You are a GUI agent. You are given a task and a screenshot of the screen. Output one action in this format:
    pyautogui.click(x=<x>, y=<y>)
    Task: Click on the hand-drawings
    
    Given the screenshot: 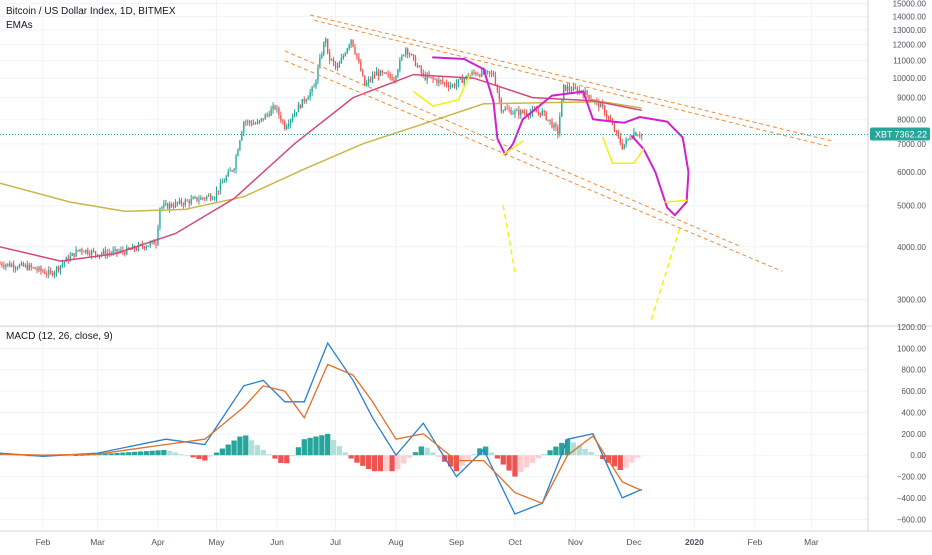 What is the action you would take?
    pyautogui.click(x=551, y=188)
    